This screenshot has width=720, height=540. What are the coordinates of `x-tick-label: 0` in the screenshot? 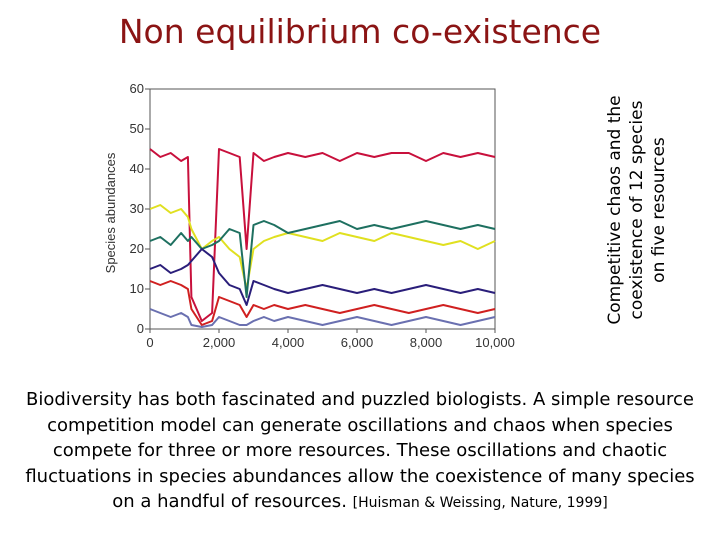 It's located at (149, 342).